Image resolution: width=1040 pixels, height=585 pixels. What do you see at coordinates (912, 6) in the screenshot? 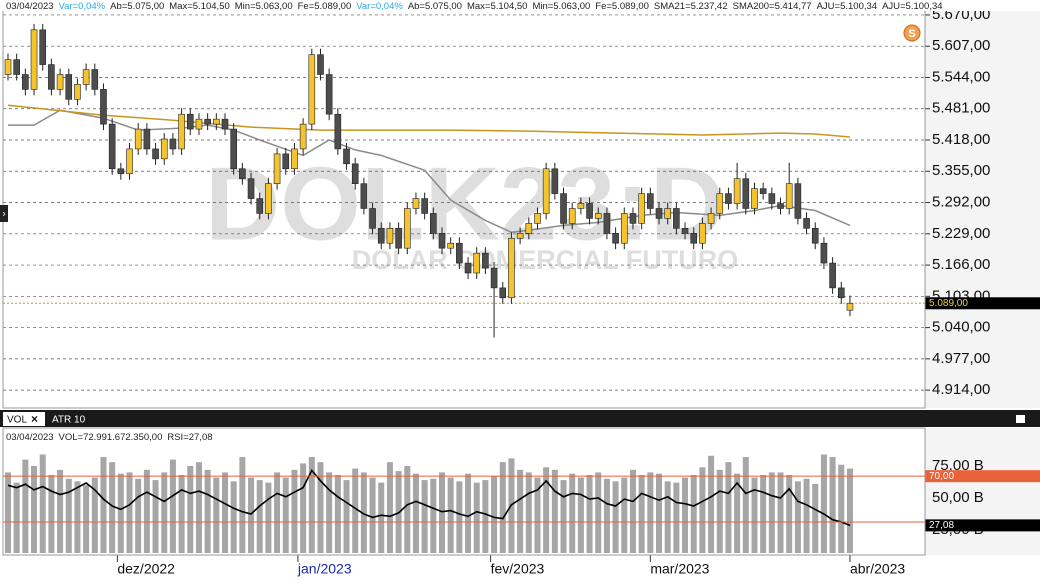
I see `header-item: AJU=5.100,34` at bounding box center [912, 6].